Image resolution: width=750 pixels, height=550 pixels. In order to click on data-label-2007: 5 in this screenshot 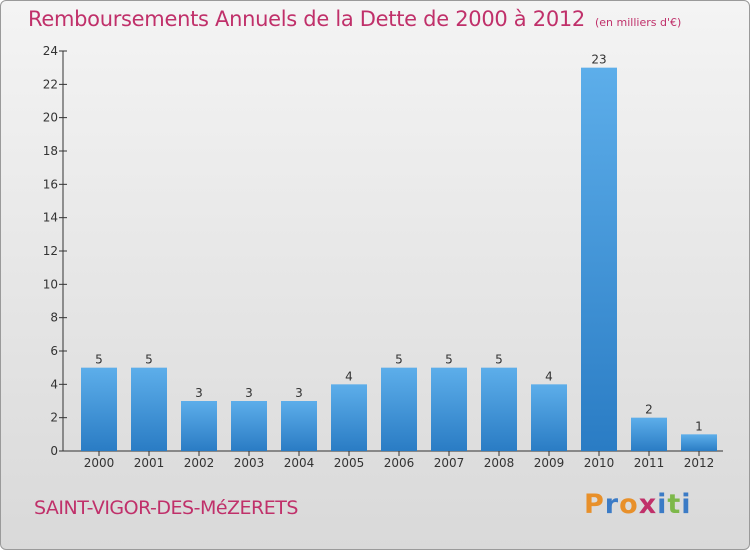, I will do `click(449, 360)`.